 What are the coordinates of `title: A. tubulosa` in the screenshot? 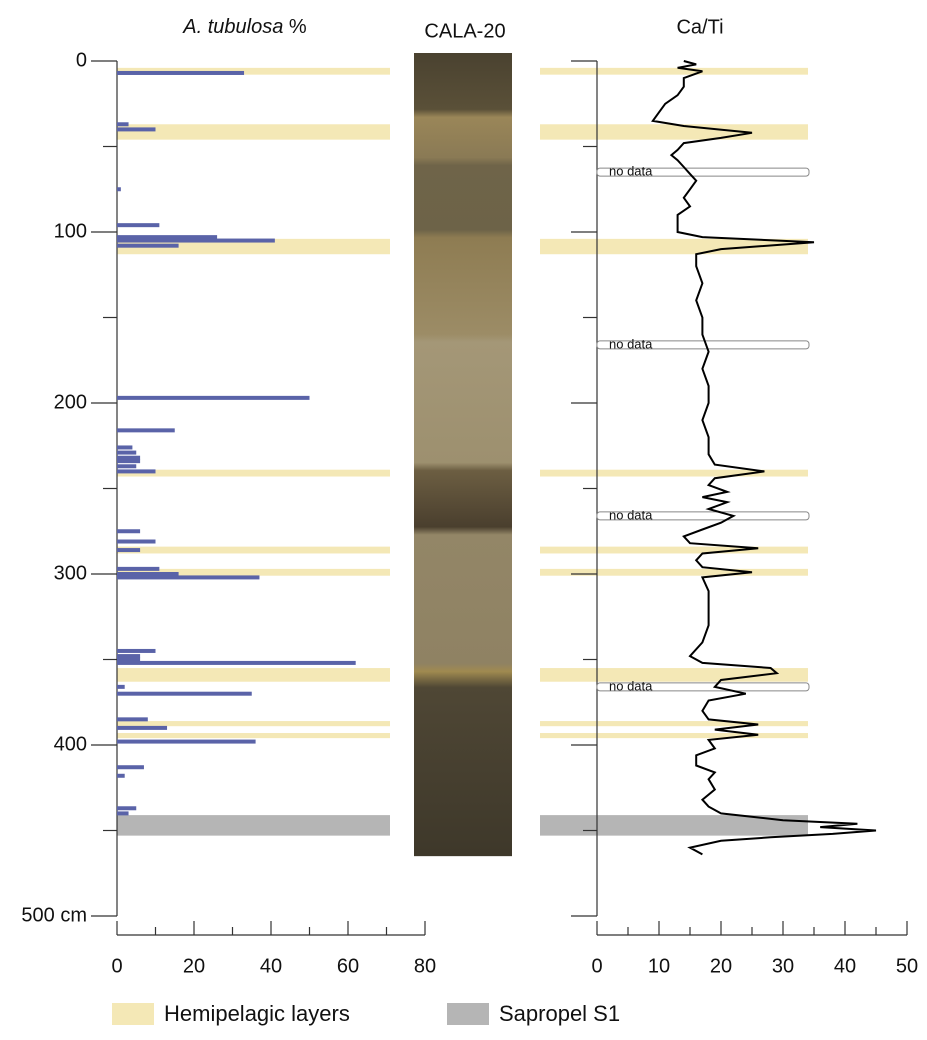 It's located at (232, 27).